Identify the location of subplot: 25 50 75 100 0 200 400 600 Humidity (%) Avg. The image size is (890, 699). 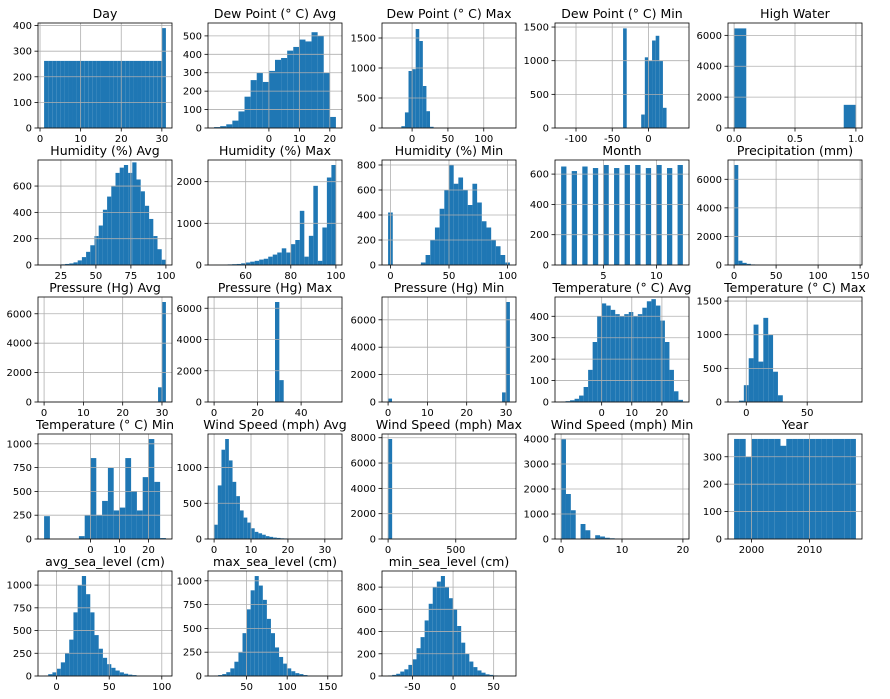
(94, 212).